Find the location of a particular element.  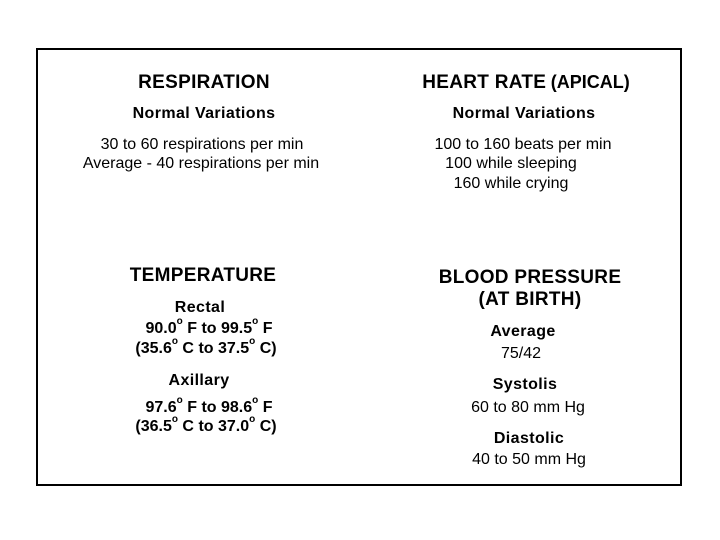

heart-rate-sleeping: 100 while sleeping is located at coordinates (511, 163).